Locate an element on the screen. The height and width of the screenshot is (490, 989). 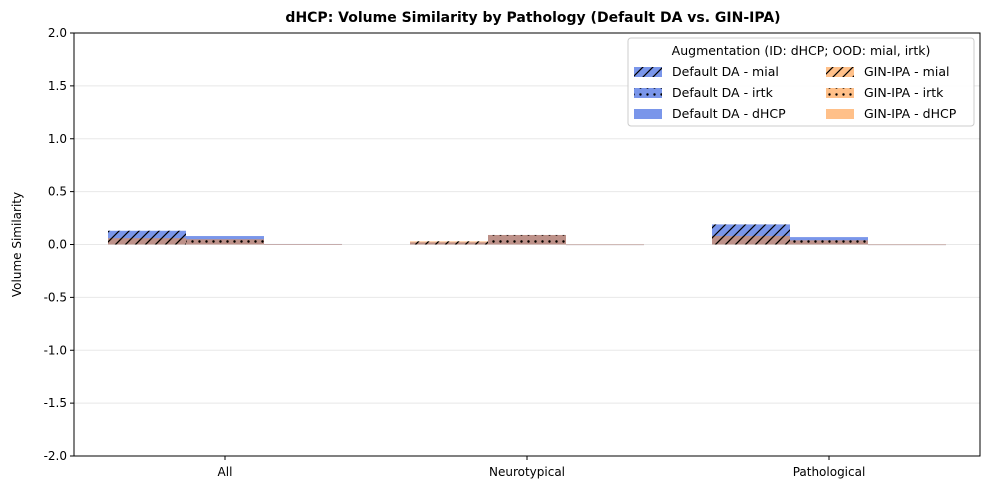
y-tick-label: -1.0 is located at coordinates (55, 350).